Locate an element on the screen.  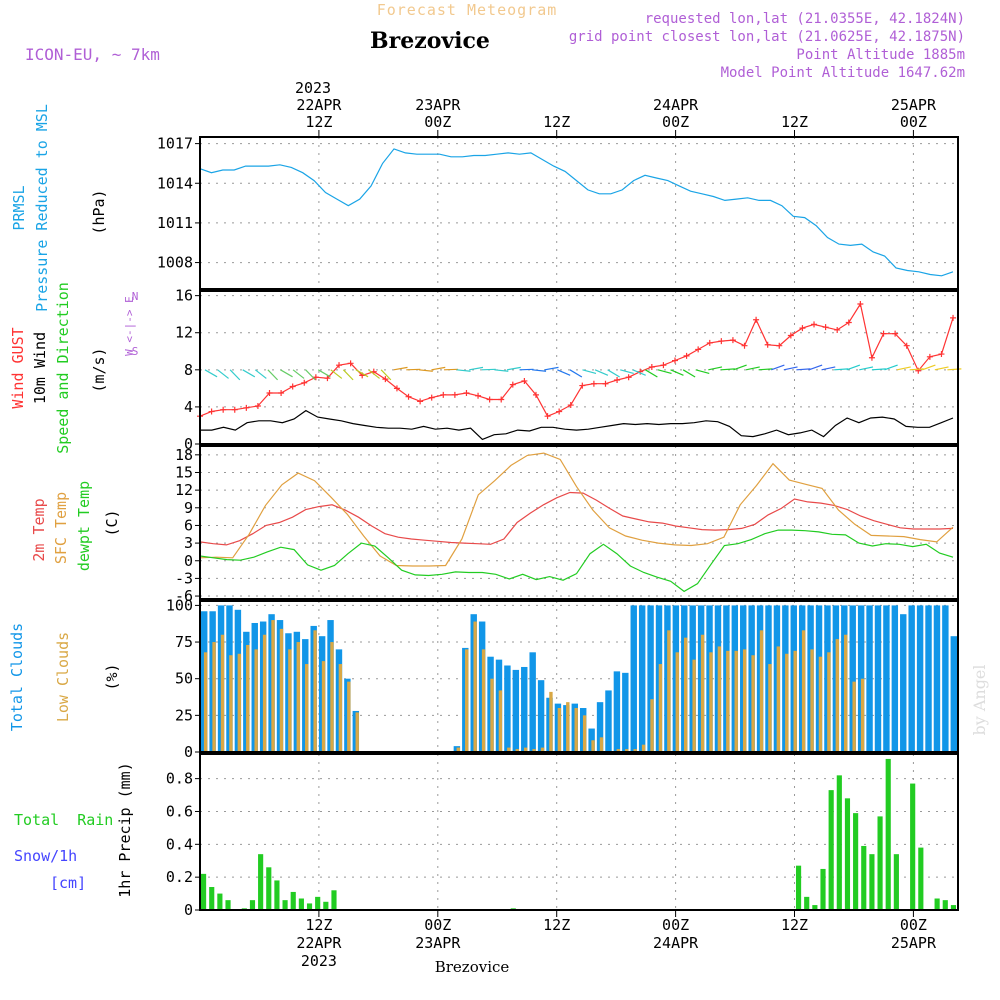
top-date-label: 25APR is located at coordinates (914, 105).